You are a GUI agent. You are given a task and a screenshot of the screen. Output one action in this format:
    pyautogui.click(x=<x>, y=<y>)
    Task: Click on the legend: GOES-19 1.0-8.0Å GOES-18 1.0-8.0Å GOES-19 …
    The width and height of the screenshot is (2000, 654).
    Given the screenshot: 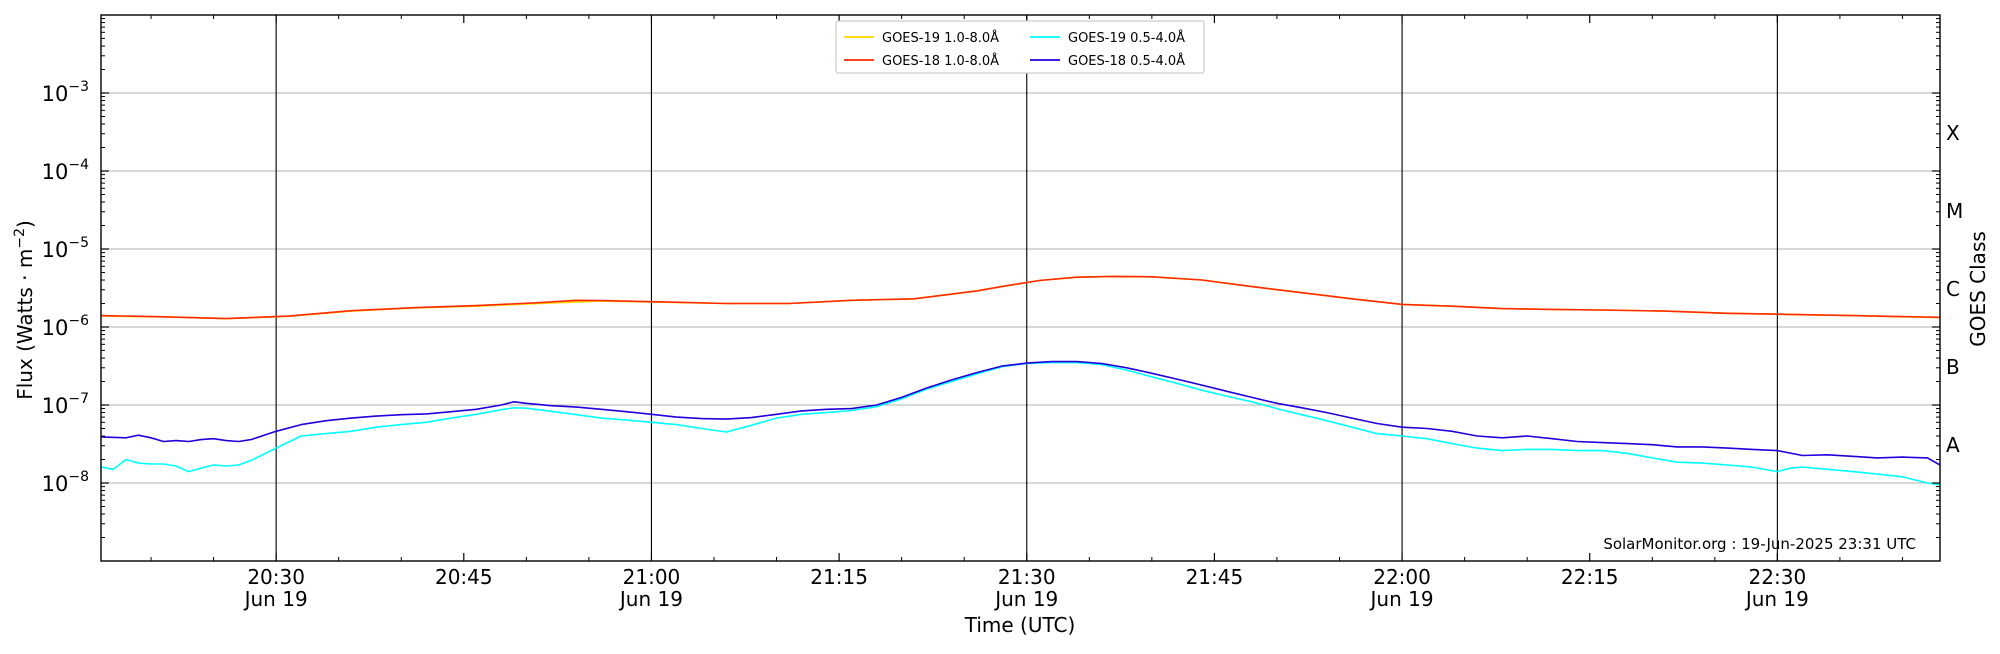 What is the action you would take?
    pyautogui.click(x=1020, y=47)
    